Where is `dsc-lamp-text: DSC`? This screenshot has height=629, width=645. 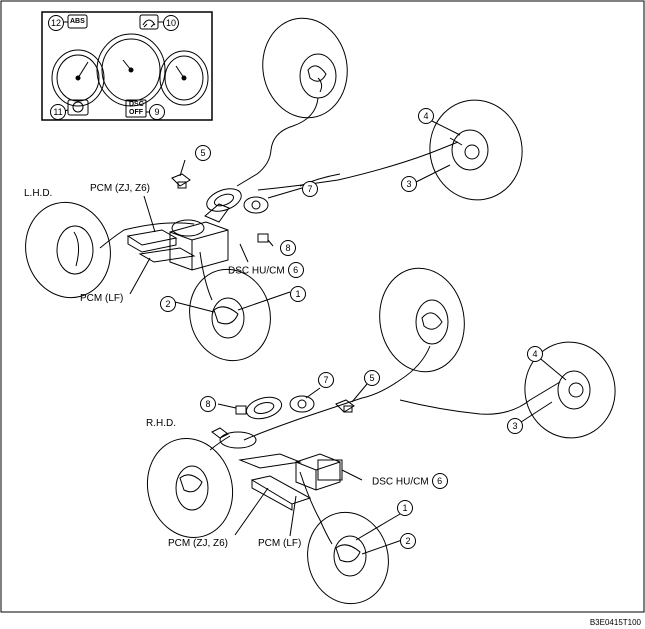 dsc-lamp-text: DSC is located at coordinates (136, 104).